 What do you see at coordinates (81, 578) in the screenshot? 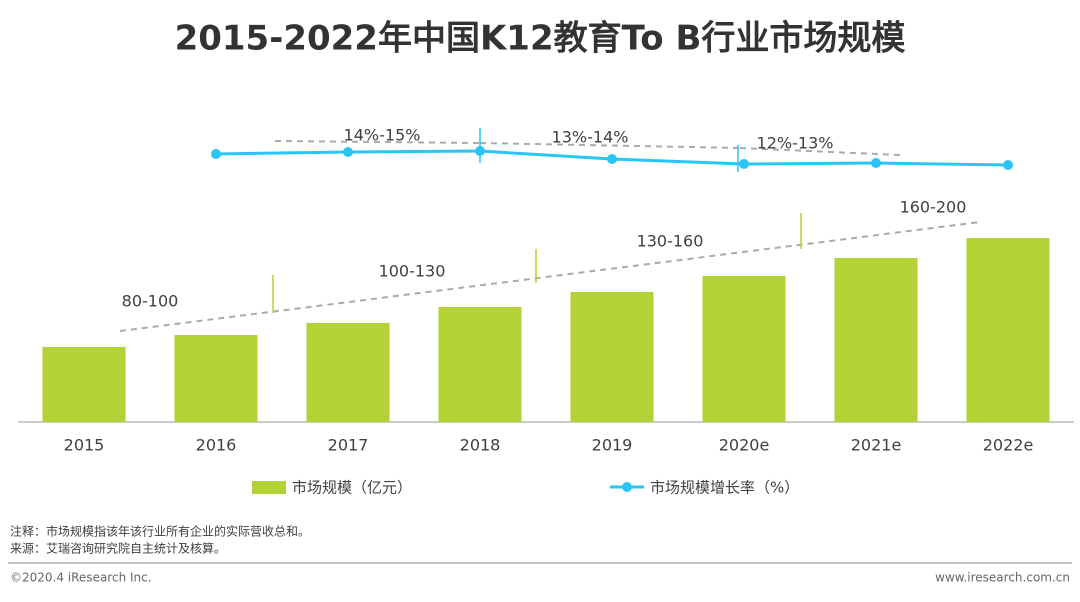
I see `footer-left: ©2020.4 iResearch Inc.` at bounding box center [81, 578].